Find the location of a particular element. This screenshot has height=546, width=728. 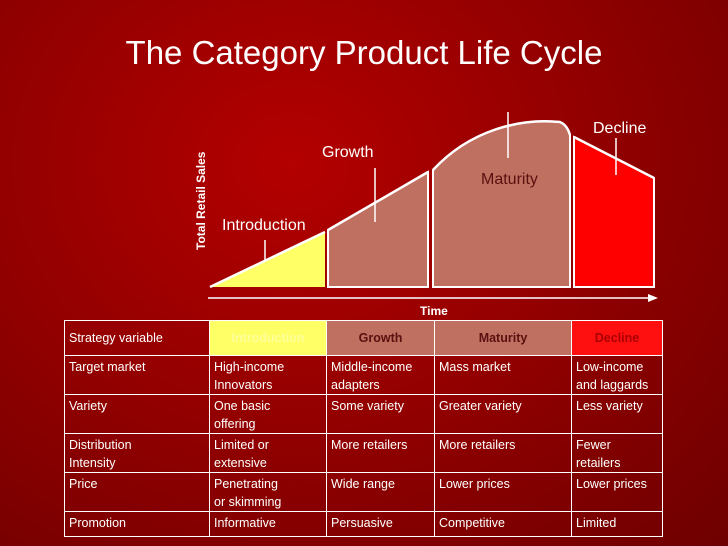

cell-text-line: Intensity is located at coordinates (92, 463).